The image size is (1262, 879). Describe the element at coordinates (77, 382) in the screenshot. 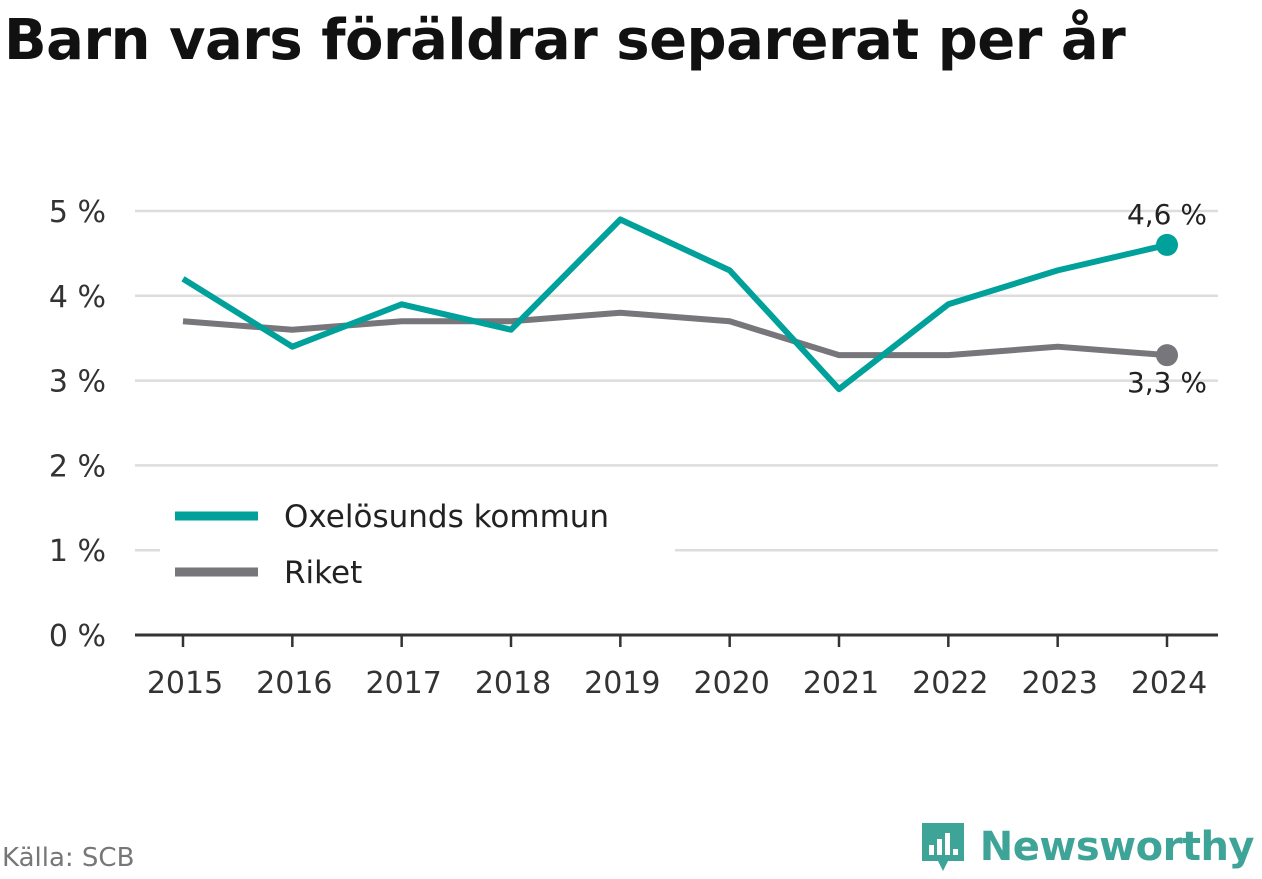

I see `y-tick-label: 3 %` at that location.